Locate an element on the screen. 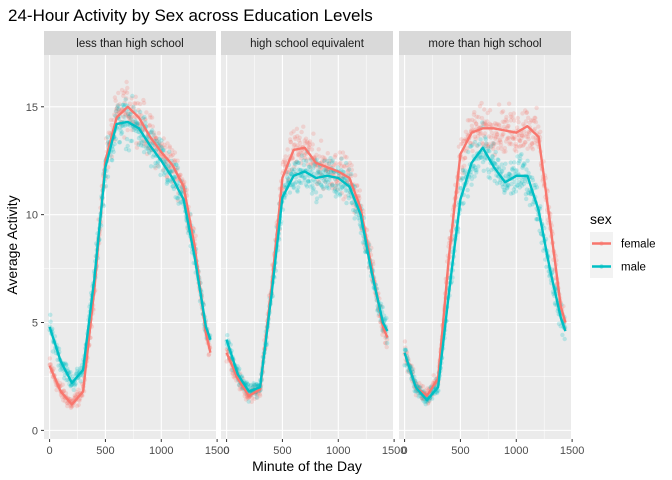 Image resolution: width=672 pixels, height=480 pixels. x-axis-title: Minute of the Day is located at coordinates (307, 466).